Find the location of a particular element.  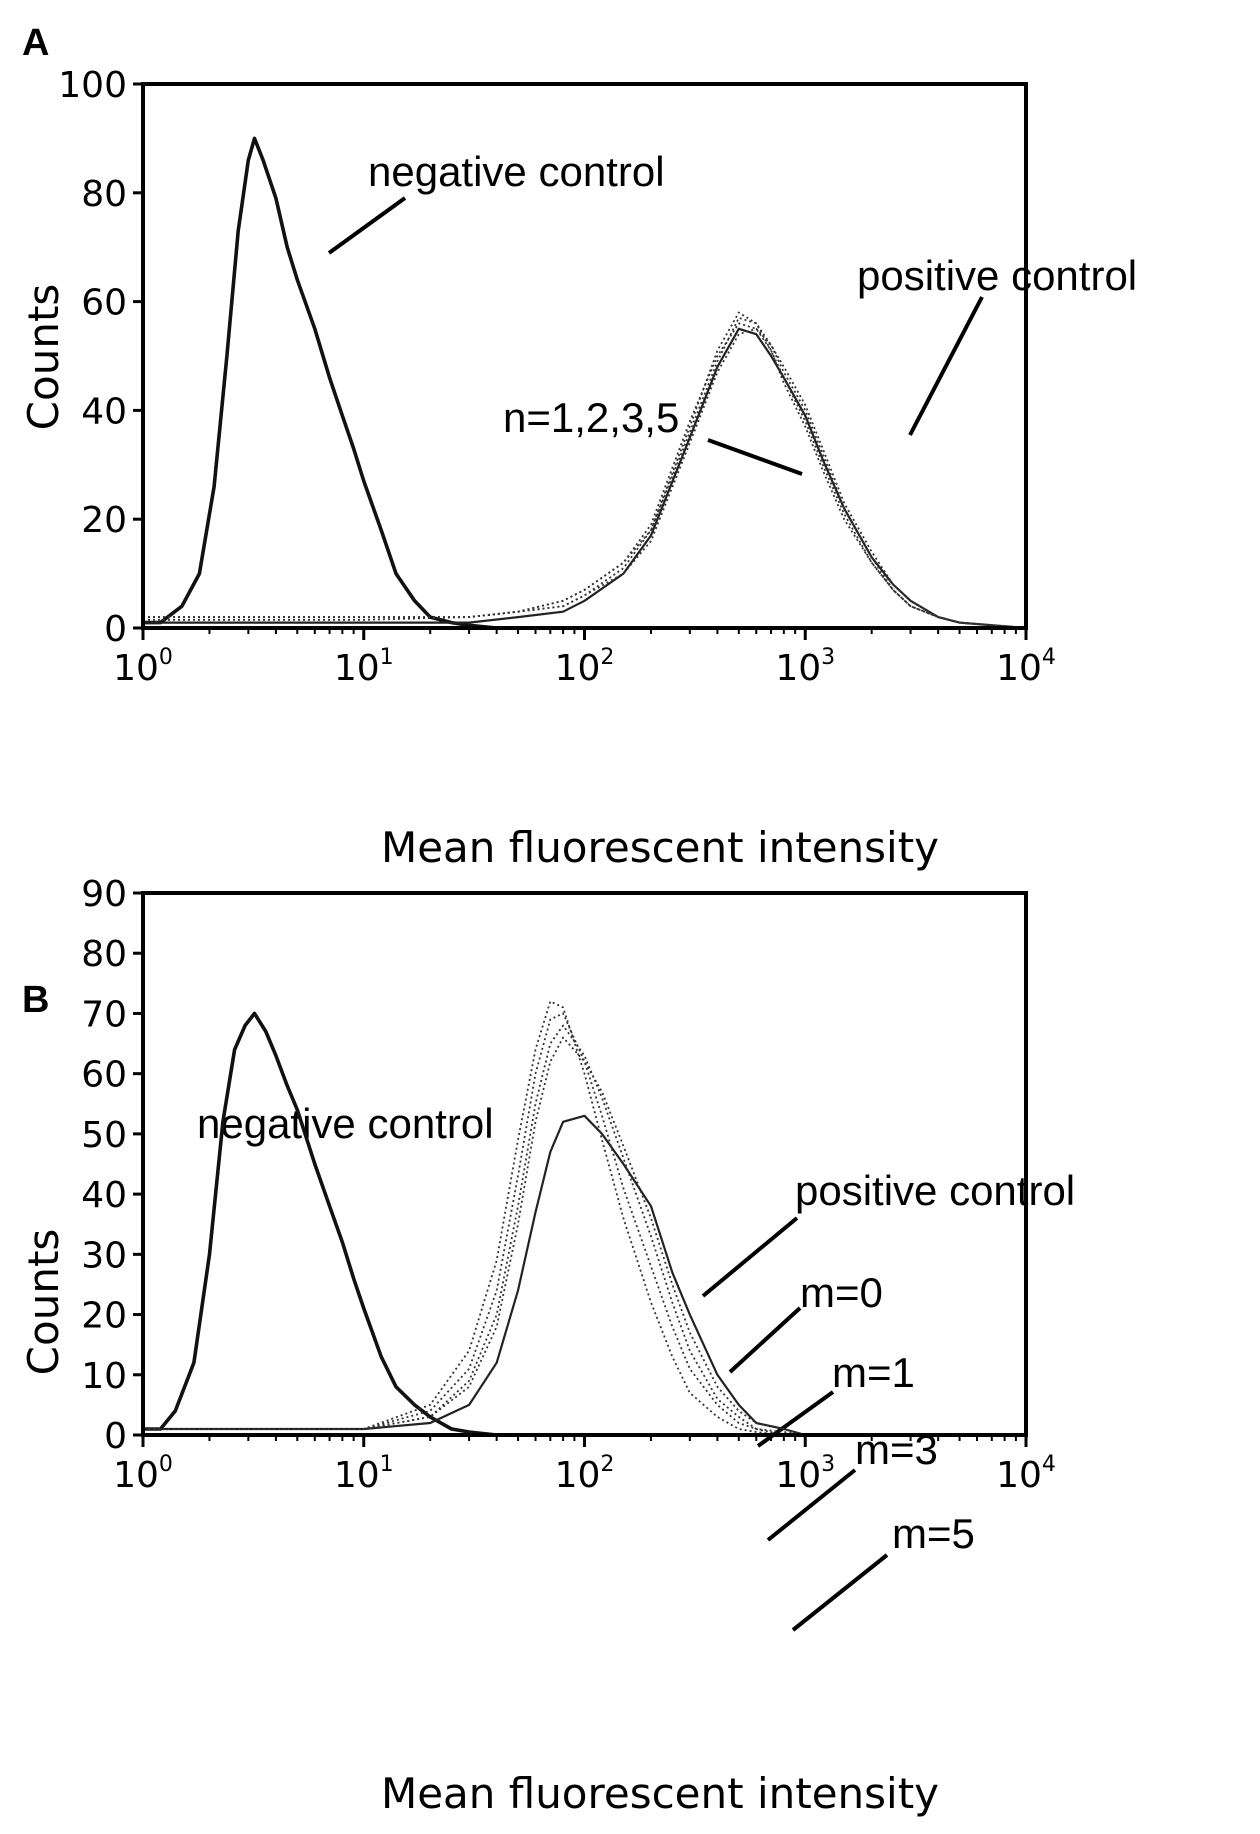

panel-b-xtick-label: 10⁰ is located at coordinates (143, 1474).